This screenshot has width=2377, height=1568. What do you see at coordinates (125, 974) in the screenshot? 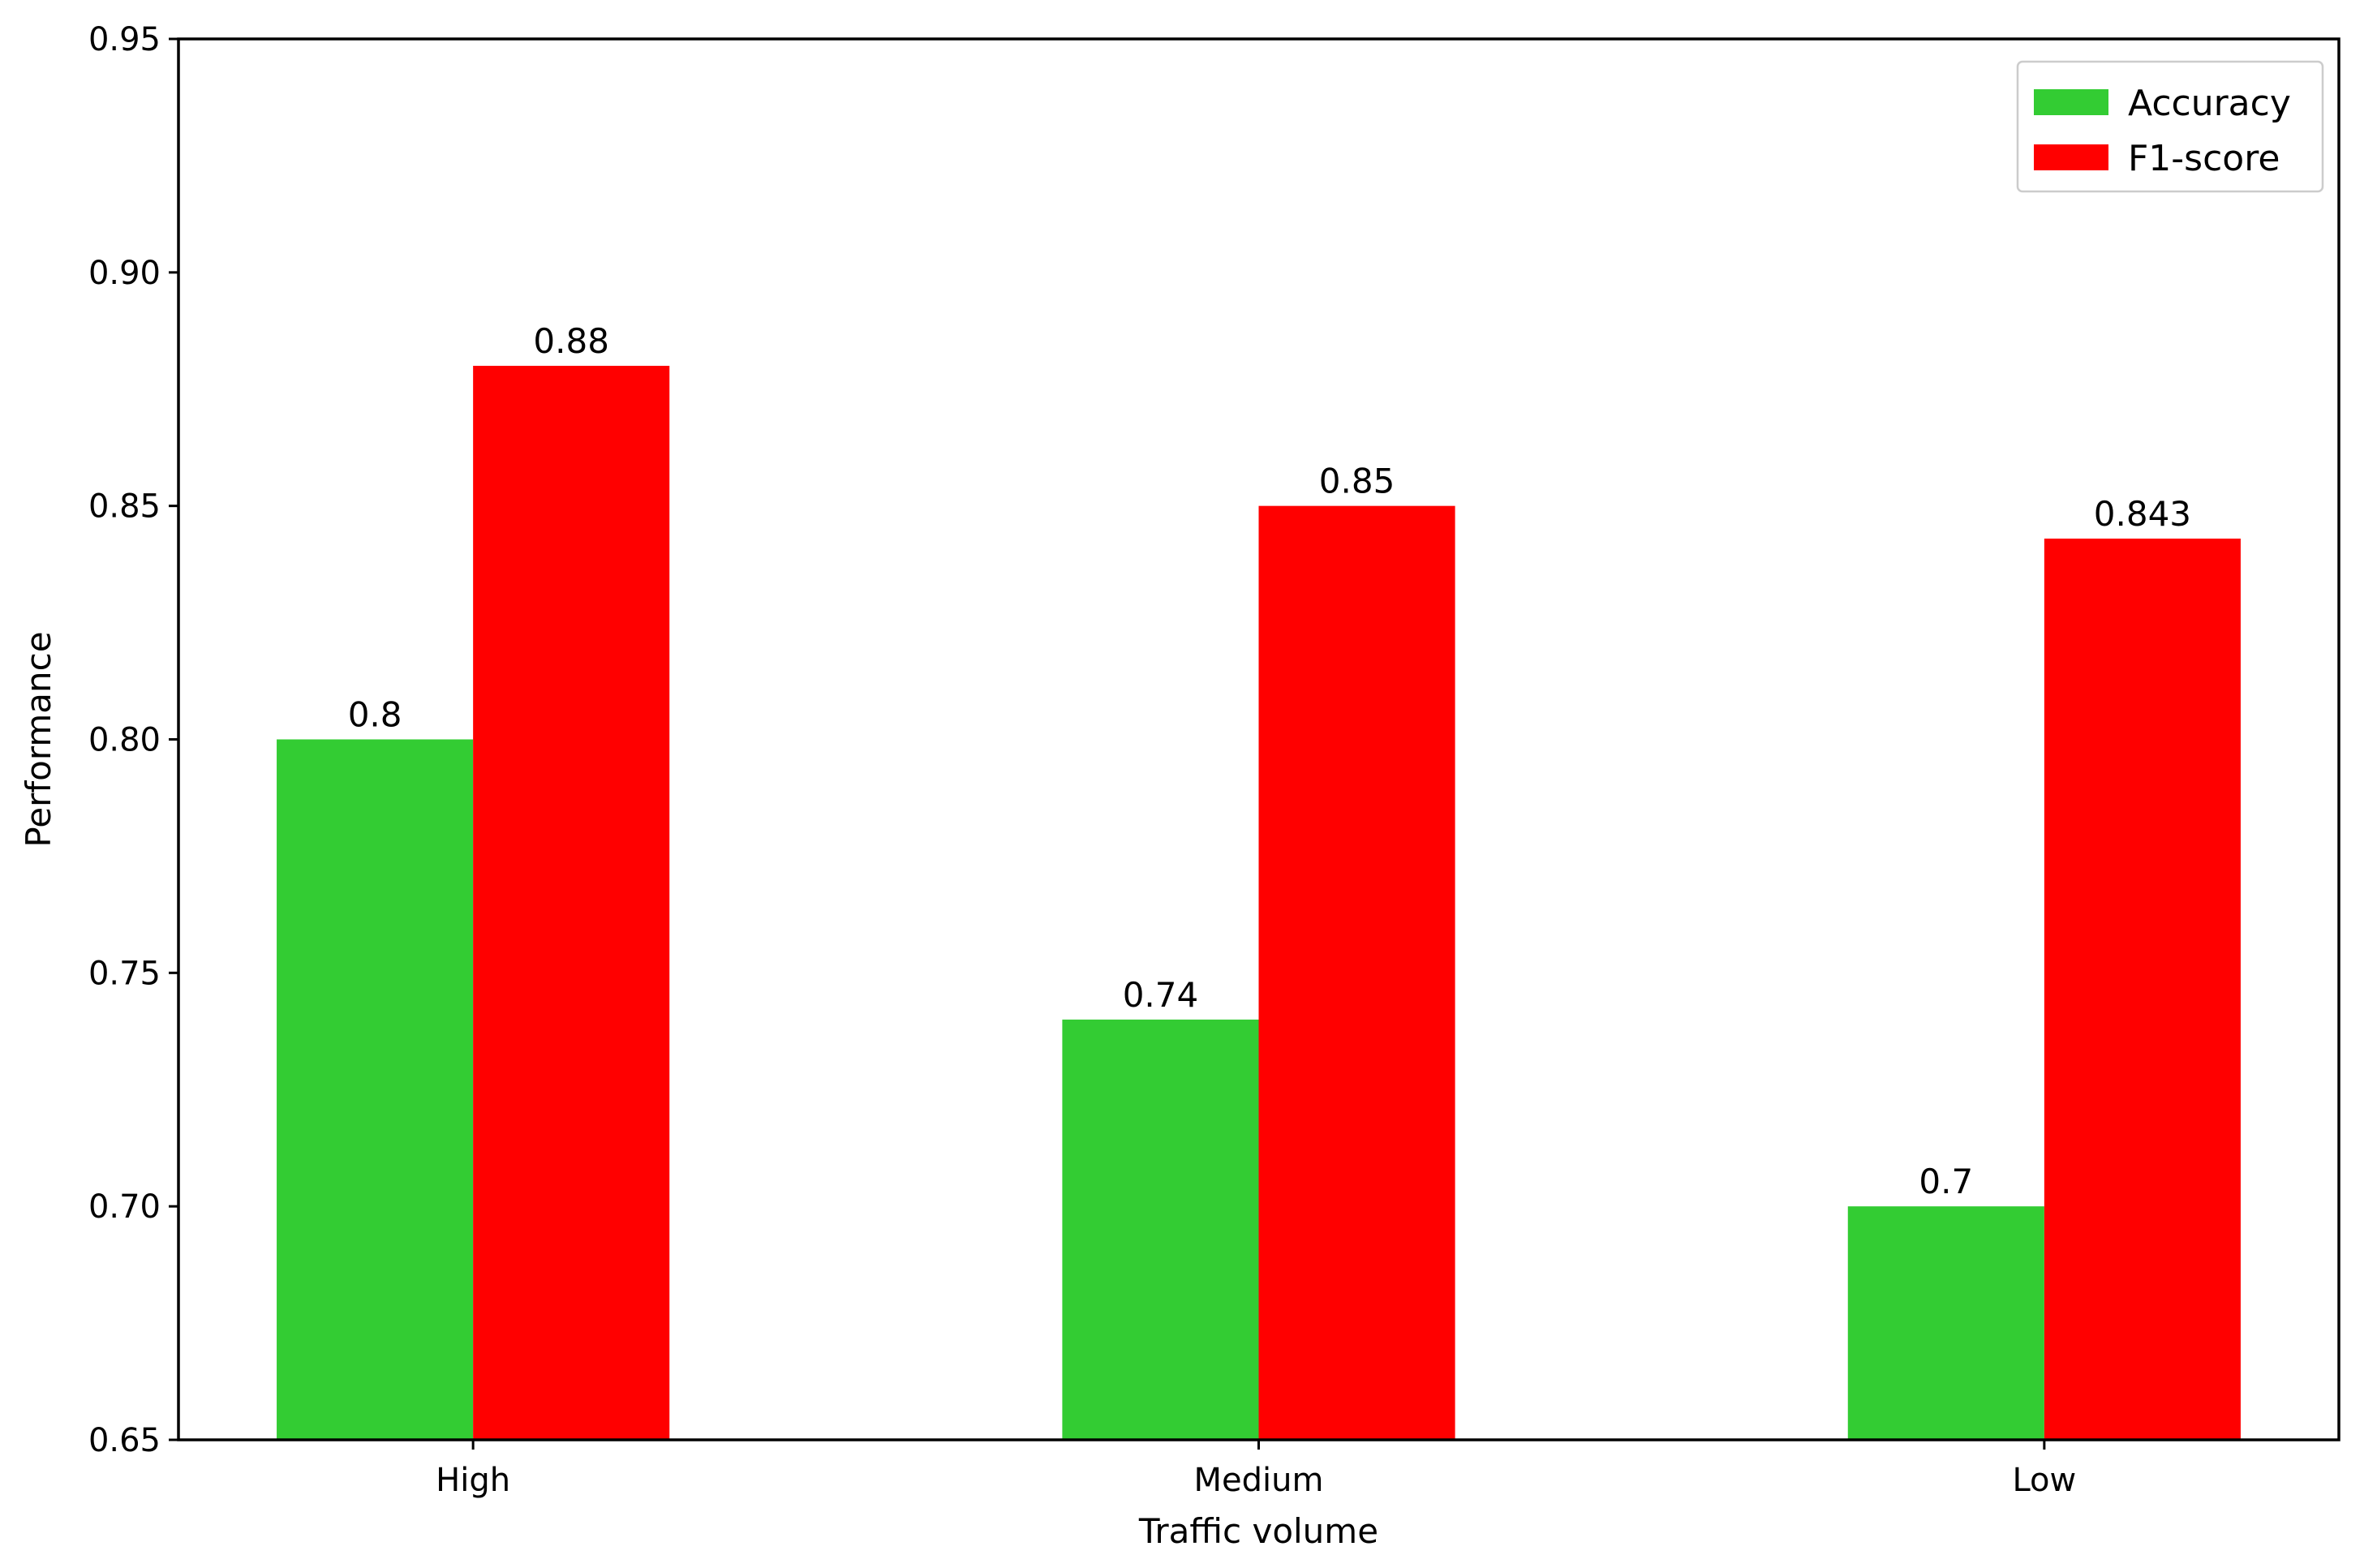
I see `y-tick-label: 0.75` at bounding box center [125, 974].